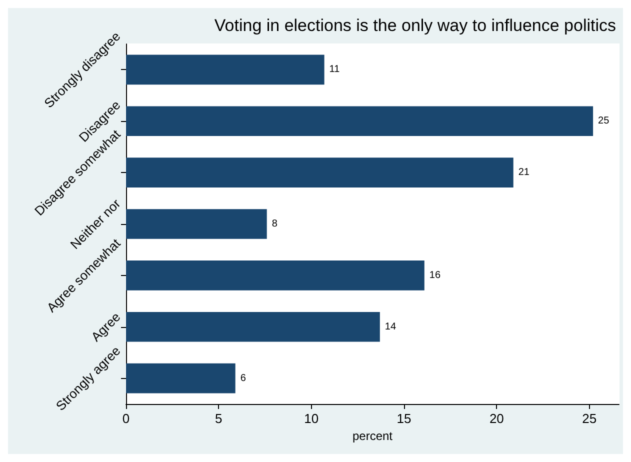  I want to click on x-tick-label: 10, so click(311, 418).